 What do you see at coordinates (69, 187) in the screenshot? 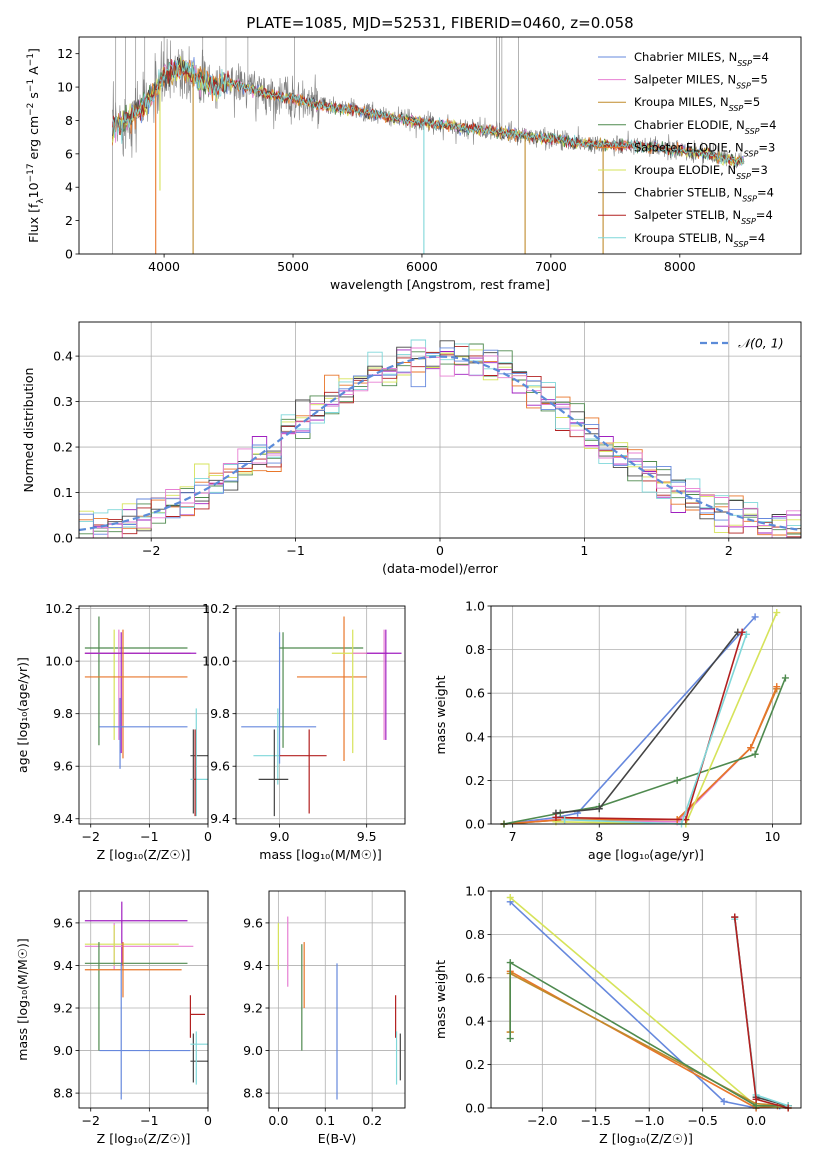
I see `y-tick-label: 4` at bounding box center [69, 187].